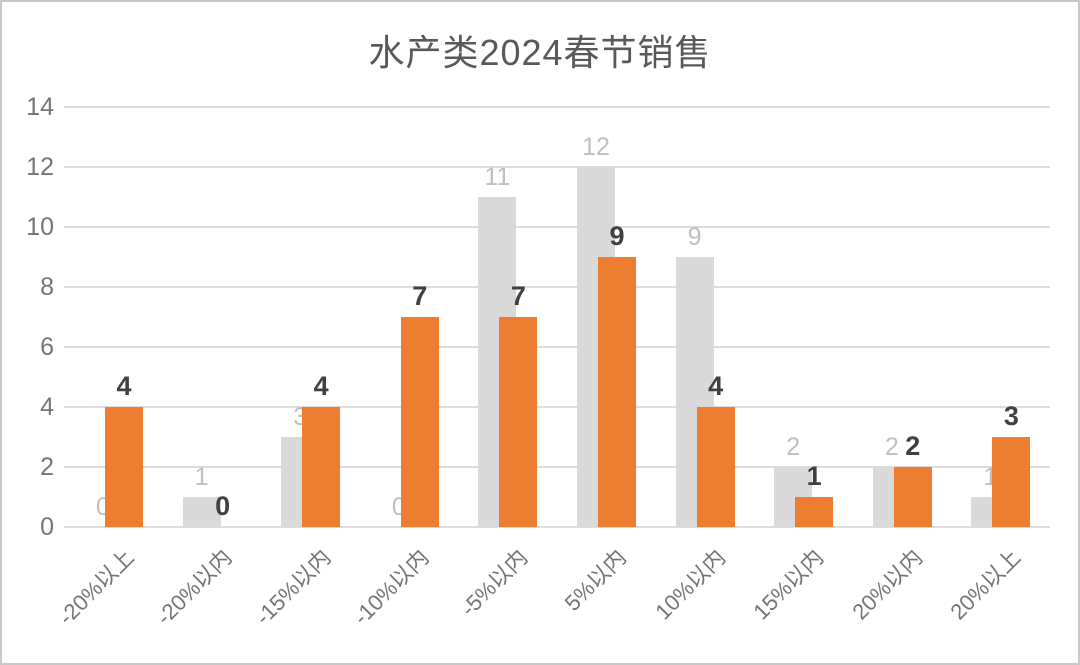 The width and height of the screenshot is (1080, 665). What do you see at coordinates (47, 527) in the screenshot?
I see `y-axis-tick-label: 0` at bounding box center [47, 527].